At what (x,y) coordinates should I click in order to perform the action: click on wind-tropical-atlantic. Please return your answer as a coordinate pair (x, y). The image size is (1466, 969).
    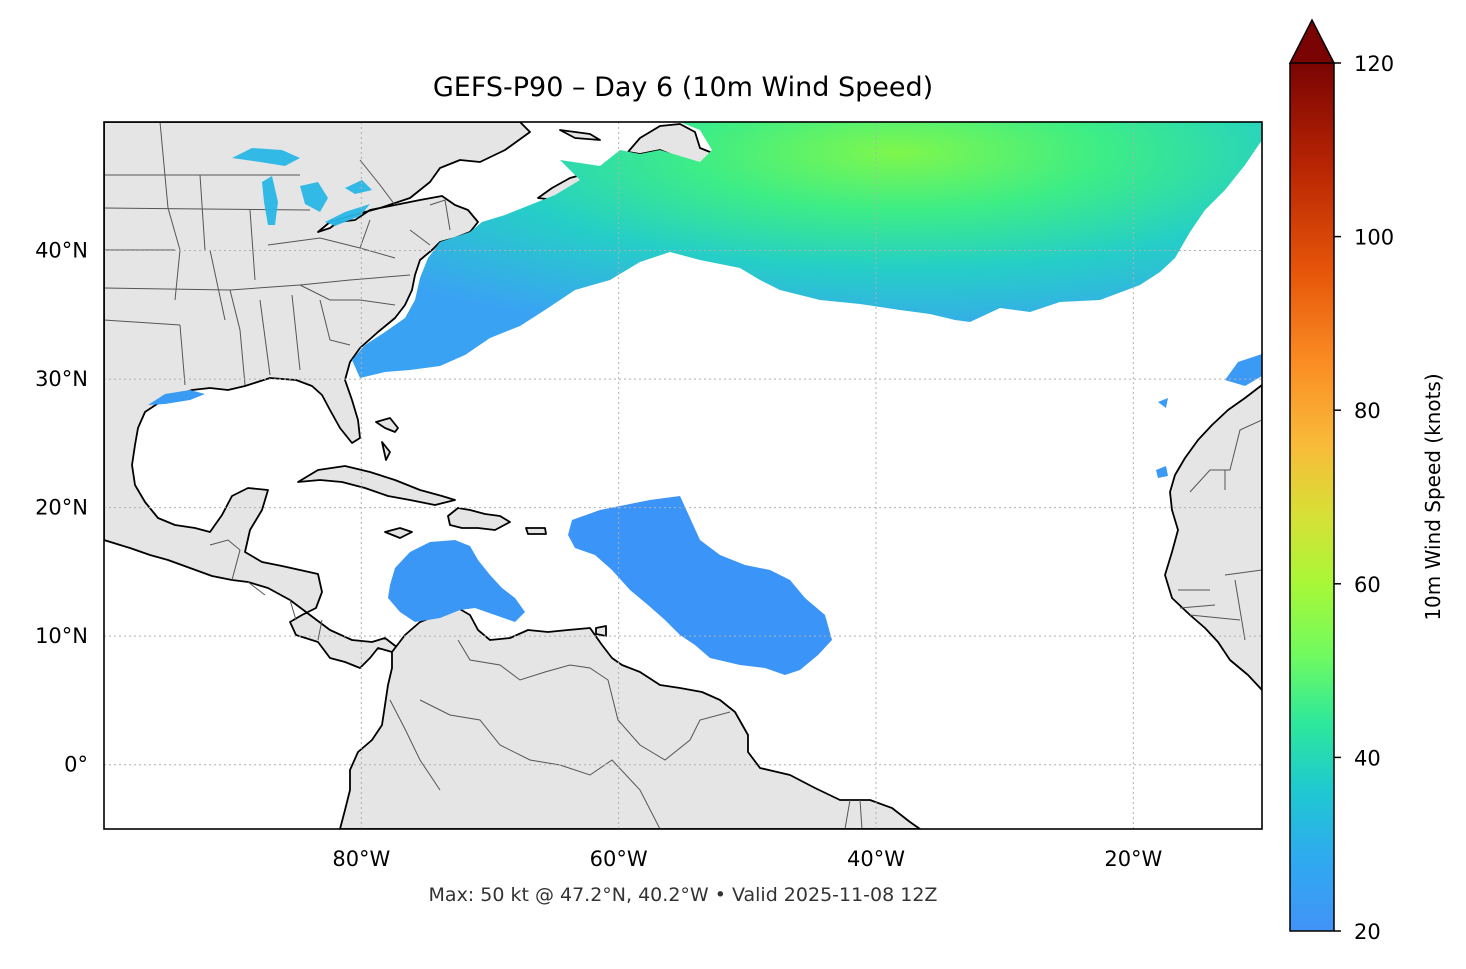
    Looking at the image, I should click on (700, 585).